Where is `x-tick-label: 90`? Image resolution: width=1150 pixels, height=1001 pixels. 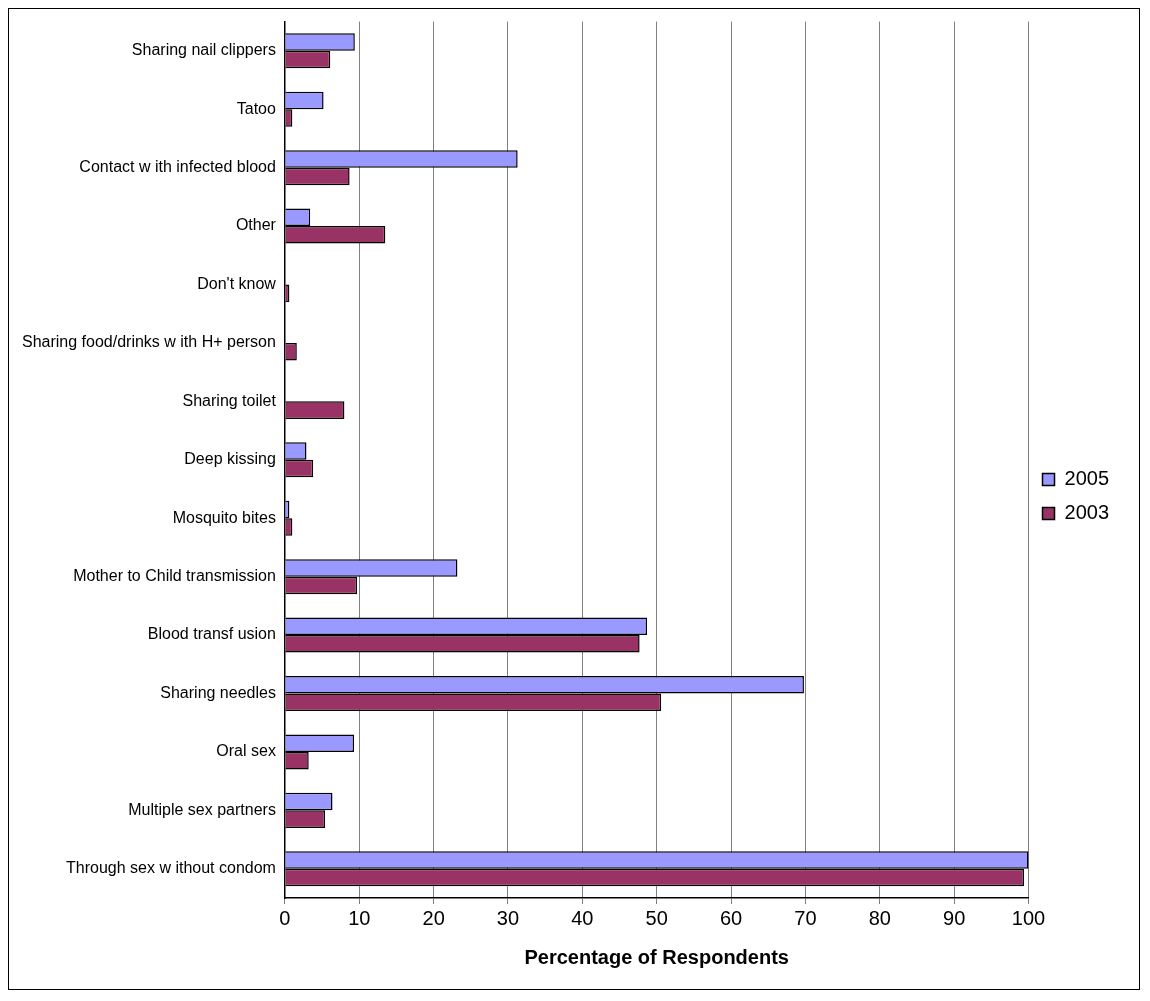
x-tick-label: 90 is located at coordinates (954, 917).